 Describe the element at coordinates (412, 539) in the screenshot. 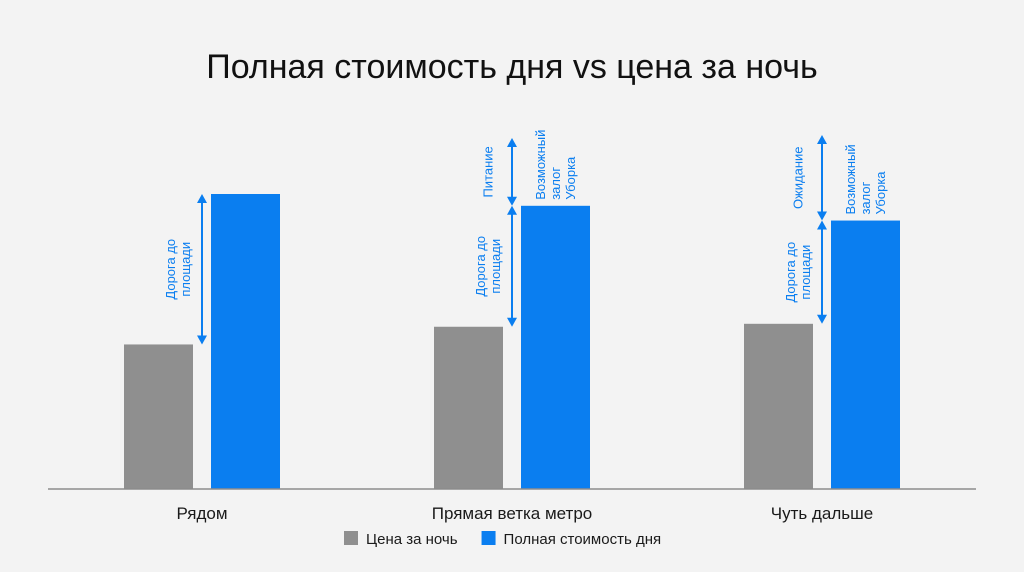

I see `legend-label: Цена за ночь` at that location.